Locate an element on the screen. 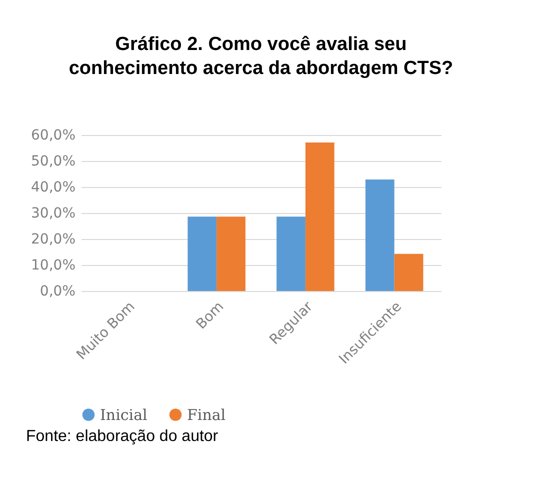 This screenshot has height=499, width=539. legend-label: Inicial is located at coordinates (124, 415).